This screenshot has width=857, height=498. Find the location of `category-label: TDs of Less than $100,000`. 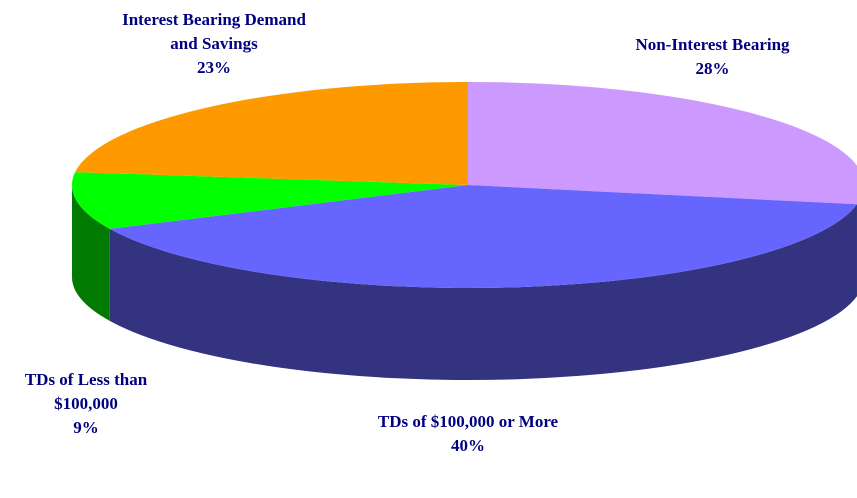

category-label: TDs of Less than $100,000 is located at coordinates (86, 391).